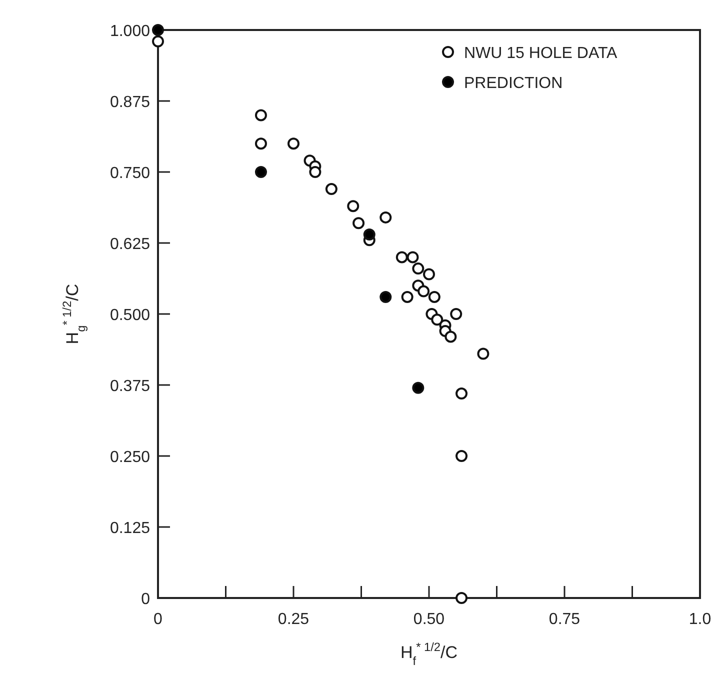 The width and height of the screenshot is (718, 688). I want to click on y-tick-label: 0, so click(145, 599).